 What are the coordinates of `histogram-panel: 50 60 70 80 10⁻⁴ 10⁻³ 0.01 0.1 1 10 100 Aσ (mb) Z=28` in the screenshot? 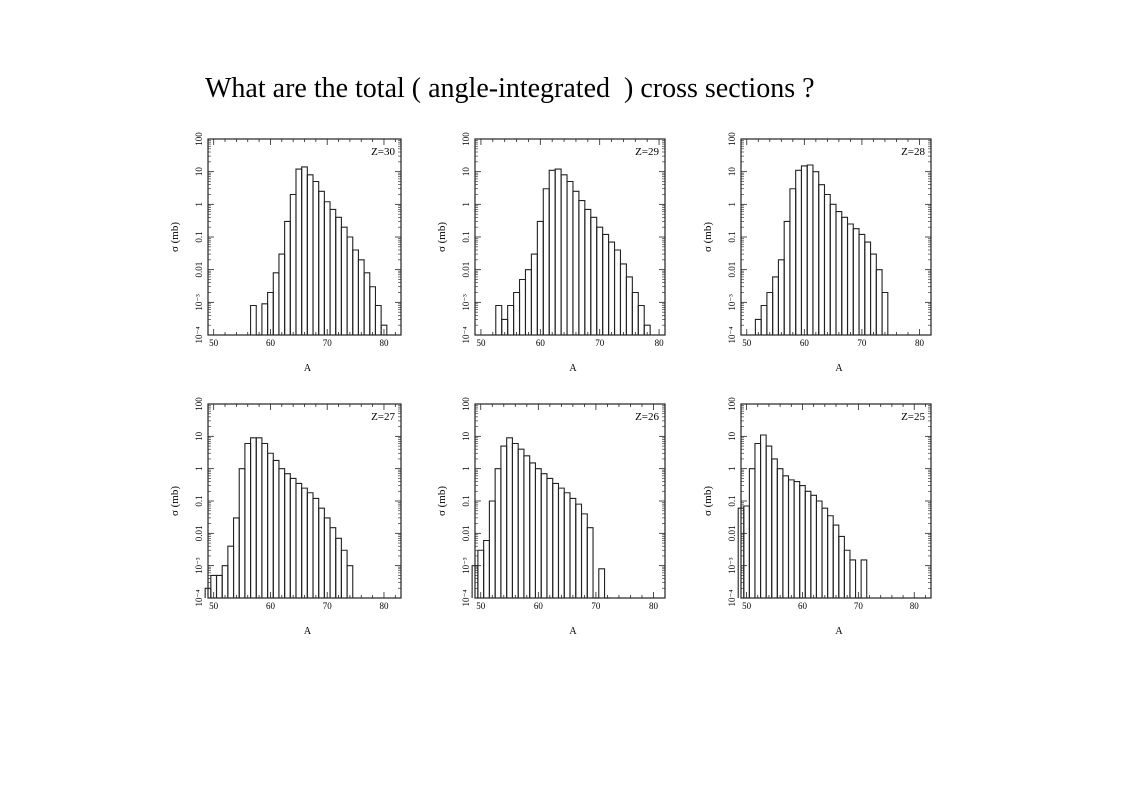 It's located at (817, 253).